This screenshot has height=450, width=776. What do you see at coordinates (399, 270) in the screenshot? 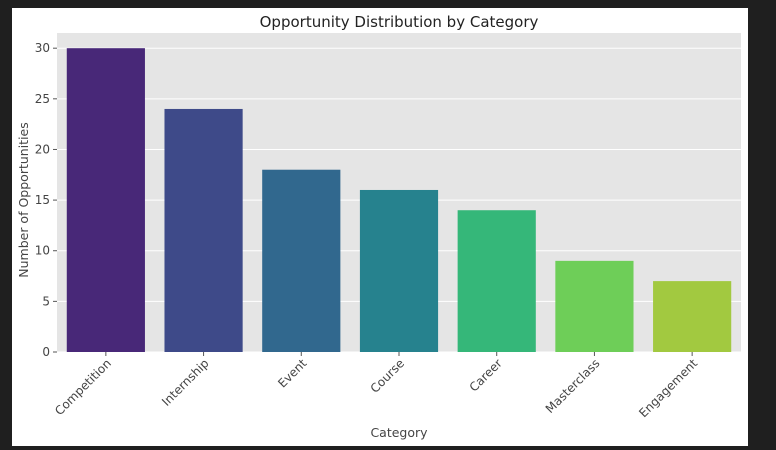
I see `bar-course` at bounding box center [399, 270].